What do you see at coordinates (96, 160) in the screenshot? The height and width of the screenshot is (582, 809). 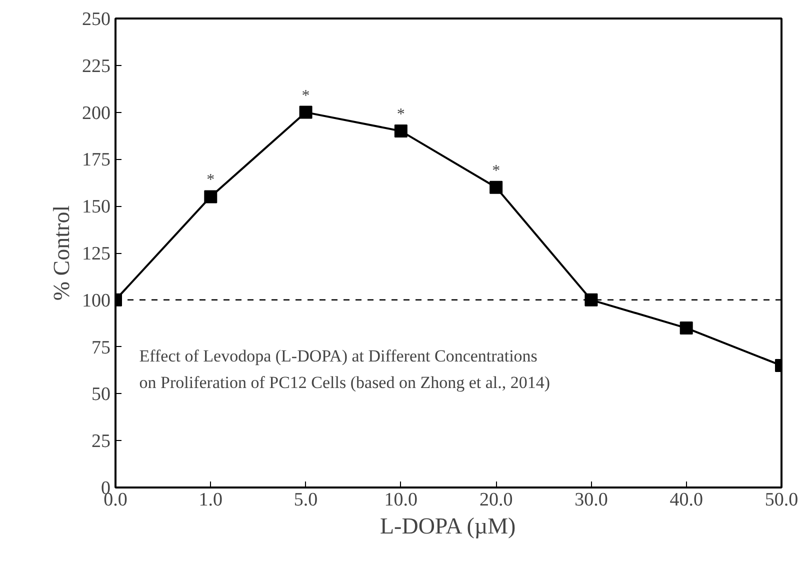 I see `y-tick-label: 175` at bounding box center [96, 160].